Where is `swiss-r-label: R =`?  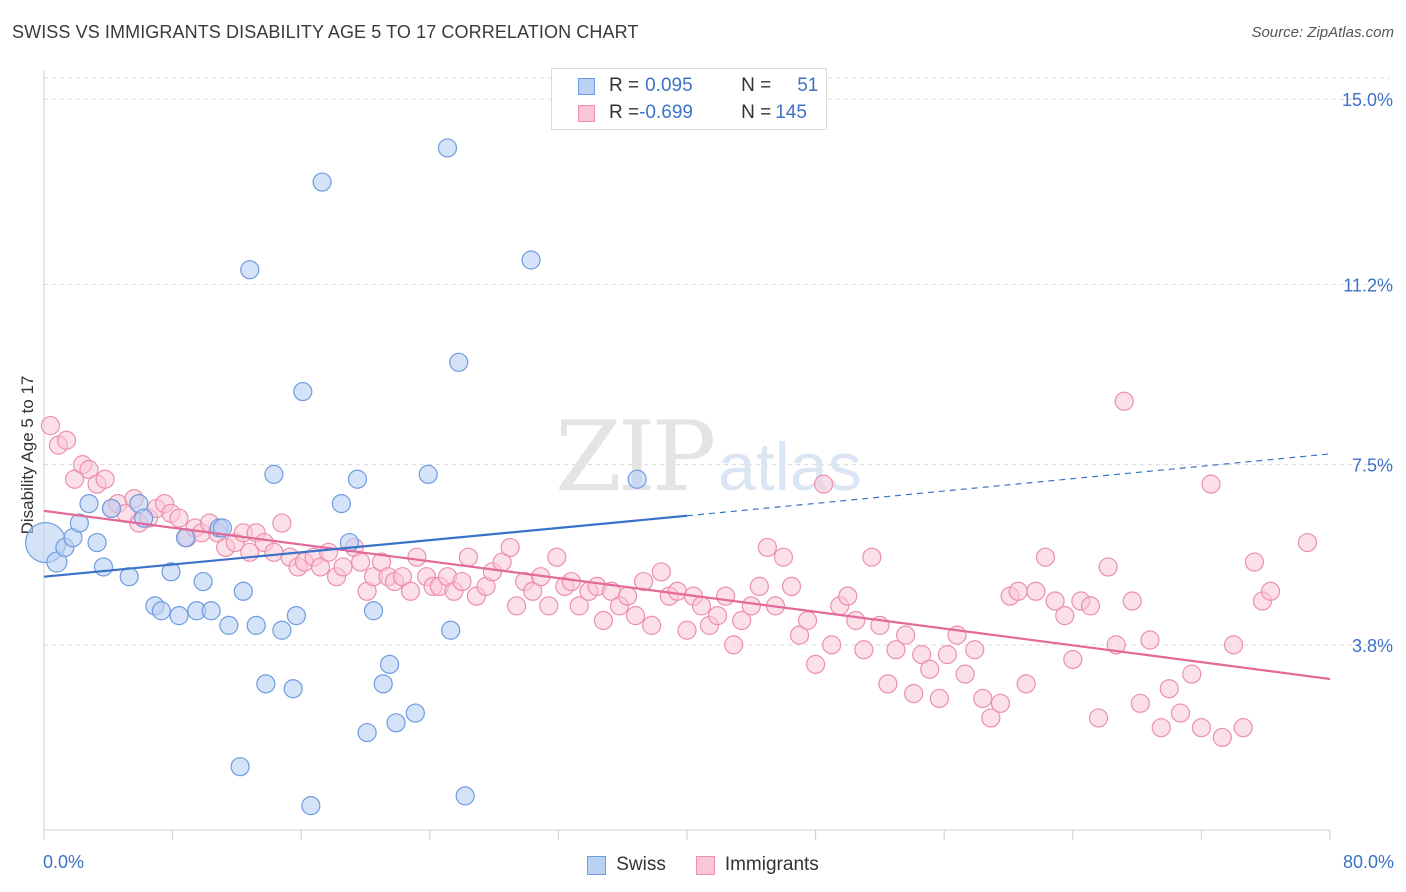 swiss-r-label: R = is located at coordinates (624, 85).